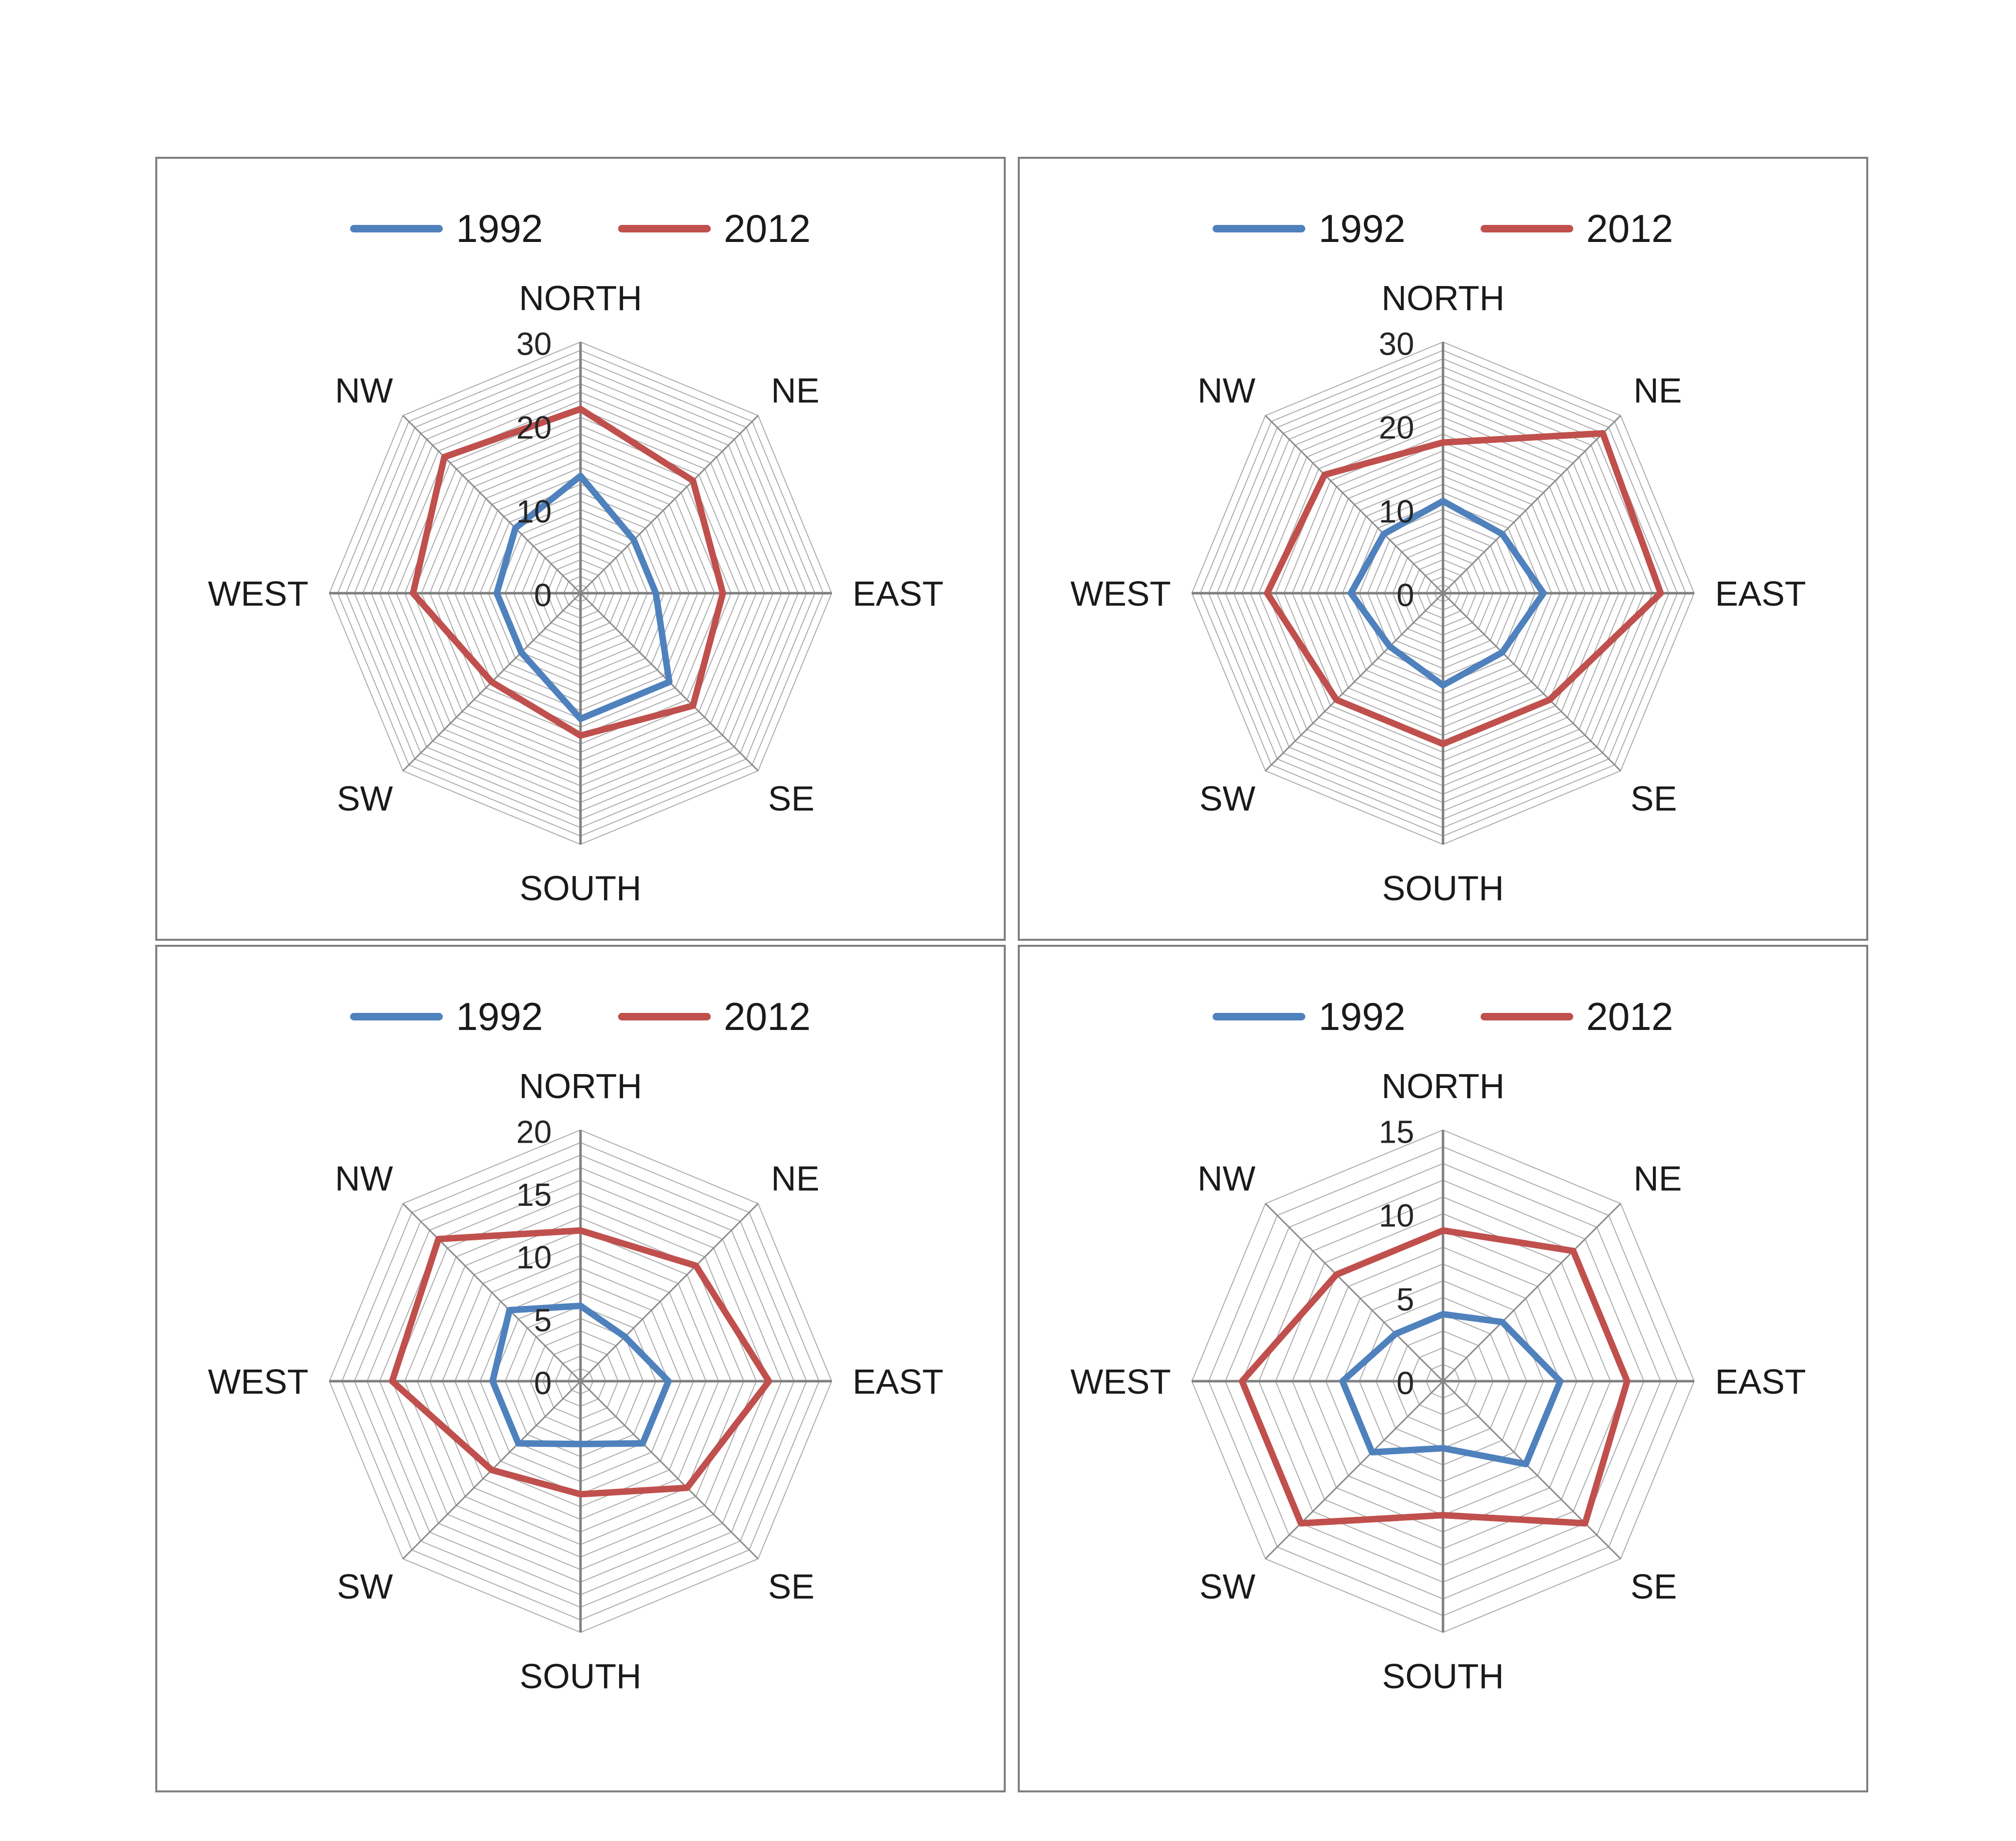  What do you see at coordinates (1396, 428) in the screenshot?
I see `tick-label-20: 20` at bounding box center [1396, 428].